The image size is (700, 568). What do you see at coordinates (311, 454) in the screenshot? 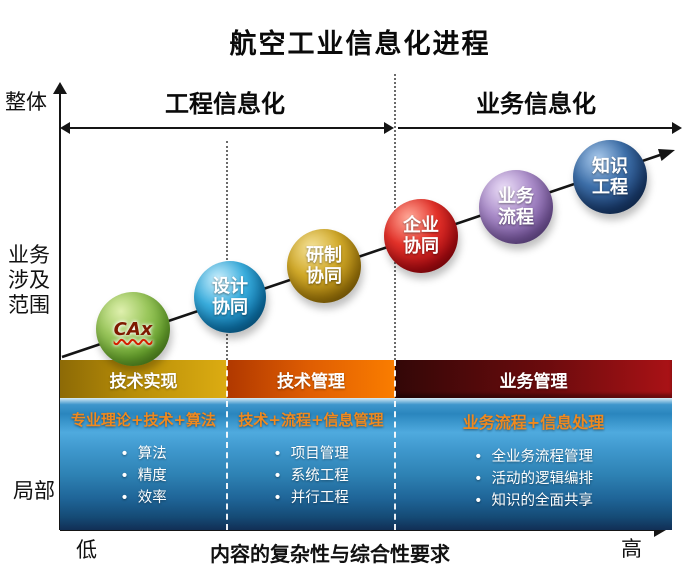
I see `bullet-item: 项目管理` at bounding box center [311, 454].